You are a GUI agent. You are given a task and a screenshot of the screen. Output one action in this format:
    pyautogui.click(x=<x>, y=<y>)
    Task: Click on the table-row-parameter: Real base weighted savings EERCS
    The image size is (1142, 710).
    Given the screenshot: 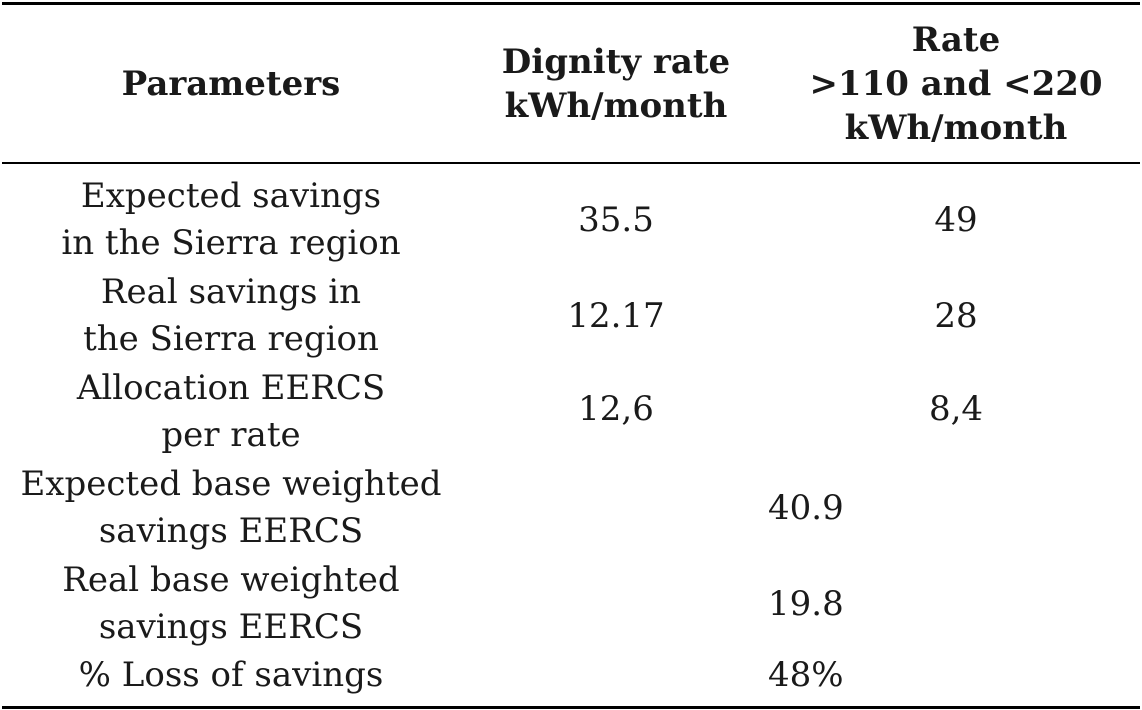 What is the action you would take?
    pyautogui.click(x=231, y=604)
    